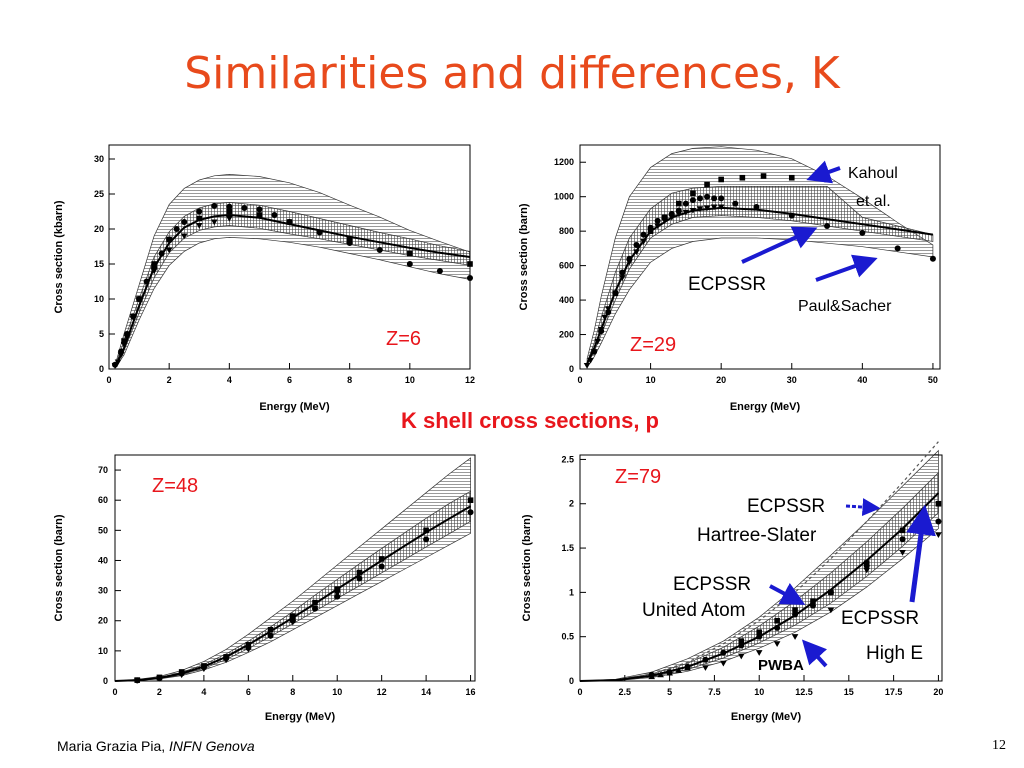 Image resolution: width=1024 pixels, height=768 pixels. I want to click on y-tick-label: 2.5, so click(567, 459).